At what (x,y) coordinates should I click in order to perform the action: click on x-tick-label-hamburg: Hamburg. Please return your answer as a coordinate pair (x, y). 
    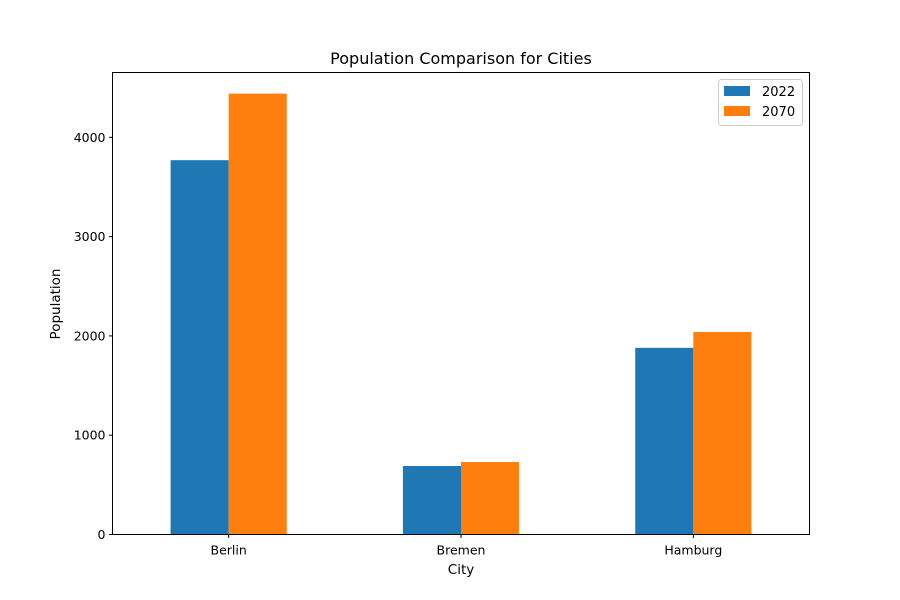
    Looking at the image, I should click on (693, 550).